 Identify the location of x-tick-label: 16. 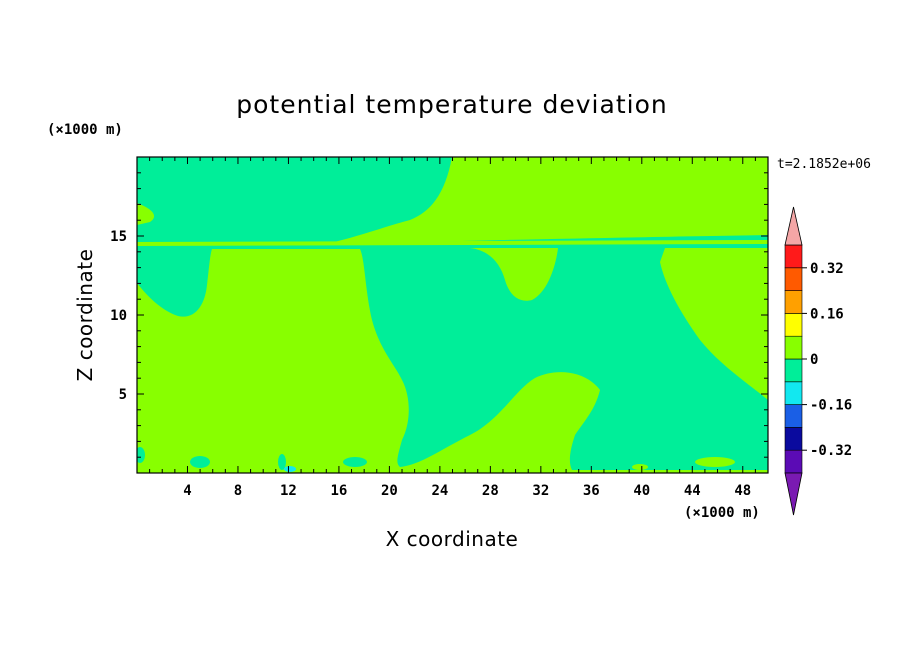
(338, 491).